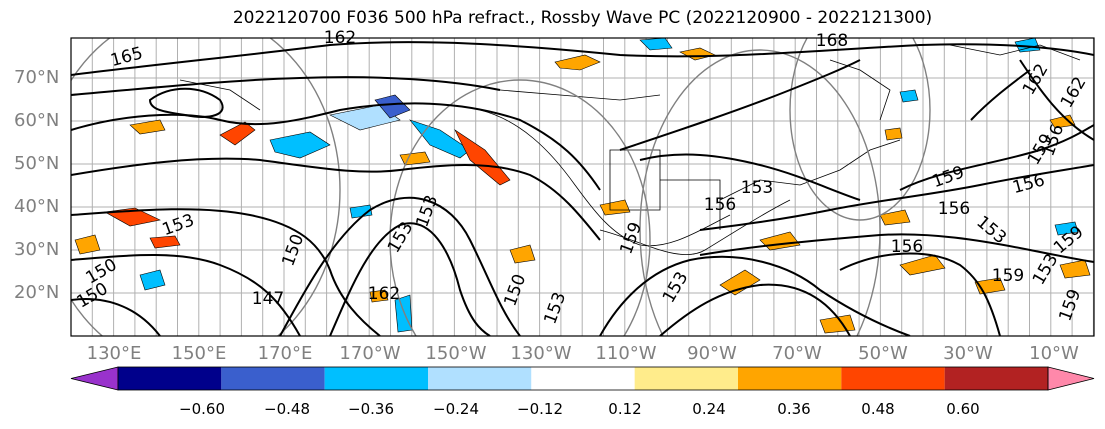 The width and height of the screenshot is (1105, 429). I want to click on lon-label: 130°W, so click(541, 353).